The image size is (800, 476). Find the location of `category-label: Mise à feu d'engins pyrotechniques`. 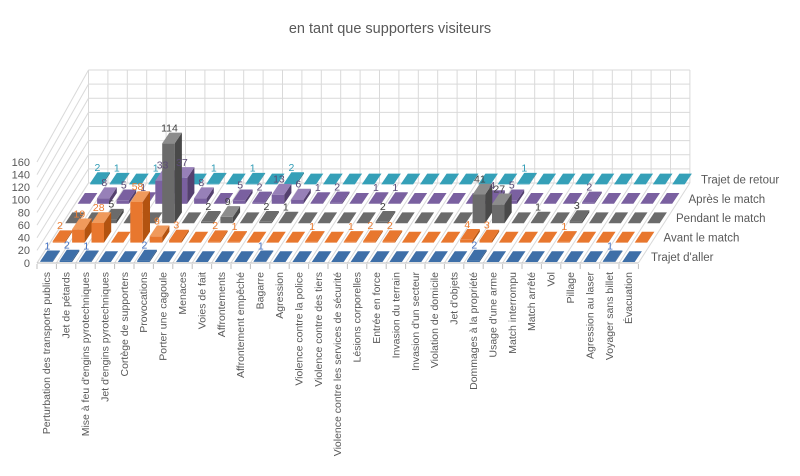

category-label: Mise à feu d'engins pyrotechniques is located at coordinates (86, 354).